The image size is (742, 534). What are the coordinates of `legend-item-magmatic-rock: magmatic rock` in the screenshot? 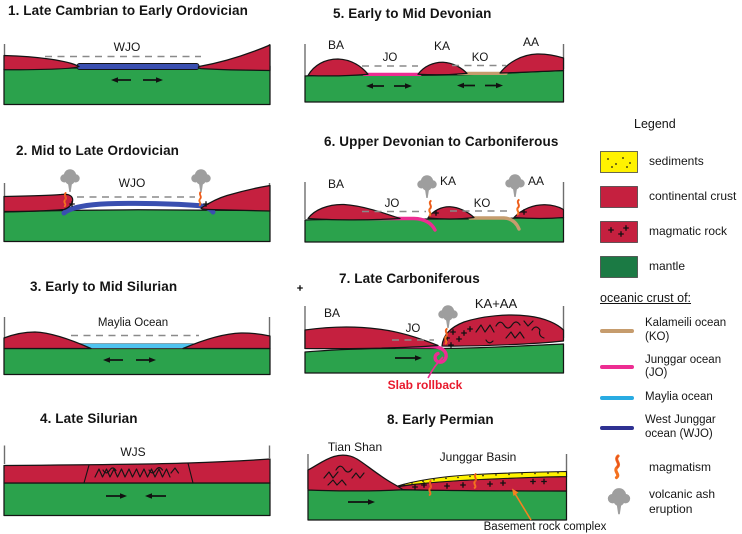 It's located at (671, 232).